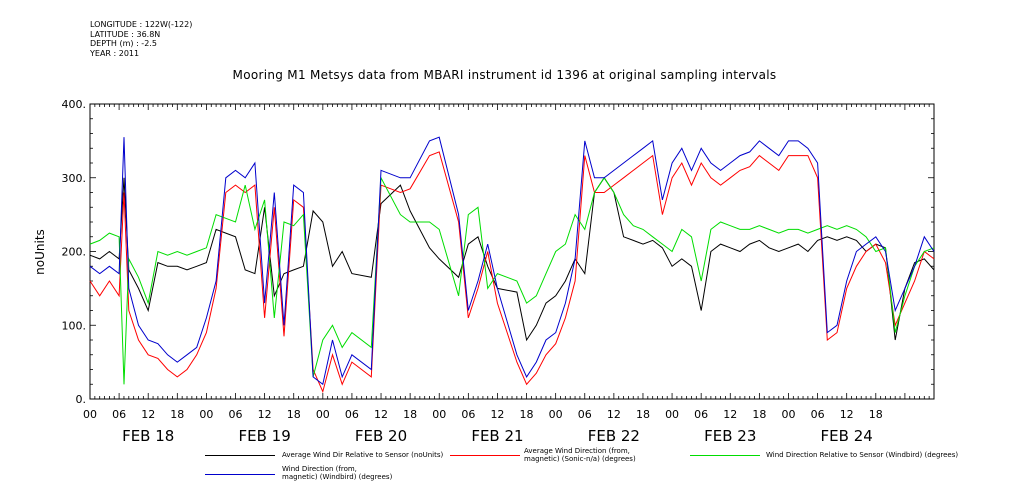  I want to click on x-tick-label-6: 12, so click(265, 414).